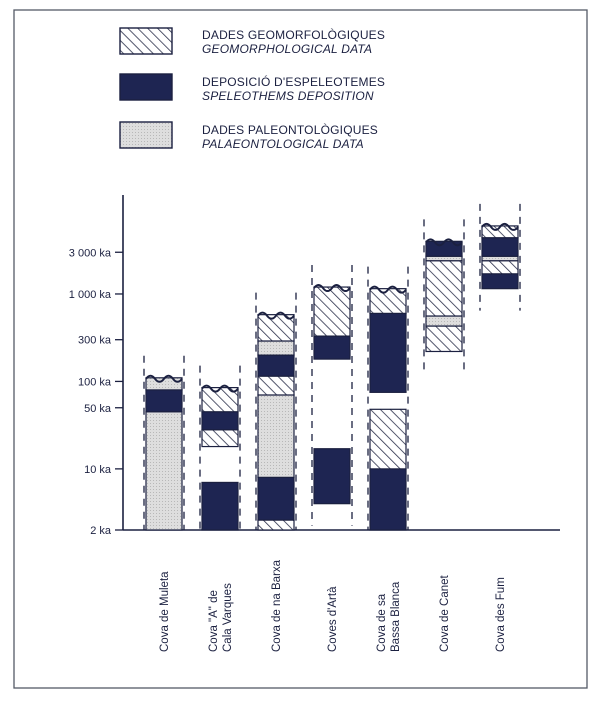 This screenshot has height=705, width=603. What do you see at coordinates (288, 96) in the screenshot?
I see `legend-sublabel-spel: SPELEOTHEMS DEPOSITION` at bounding box center [288, 96].